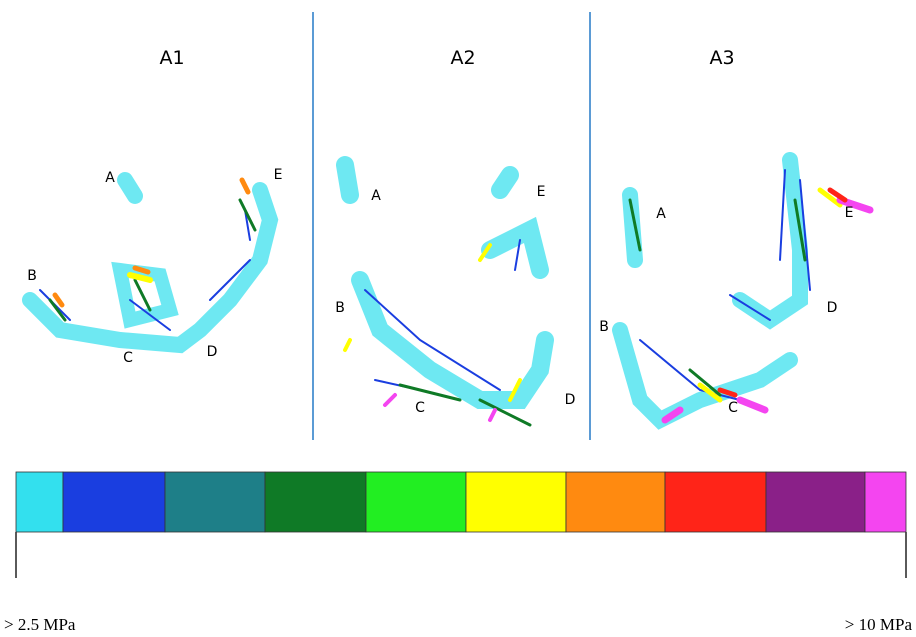 The height and width of the screenshot is (637, 916). Describe the element at coordinates (462, 58) in the screenshot. I see `panel-title: A2` at that location.